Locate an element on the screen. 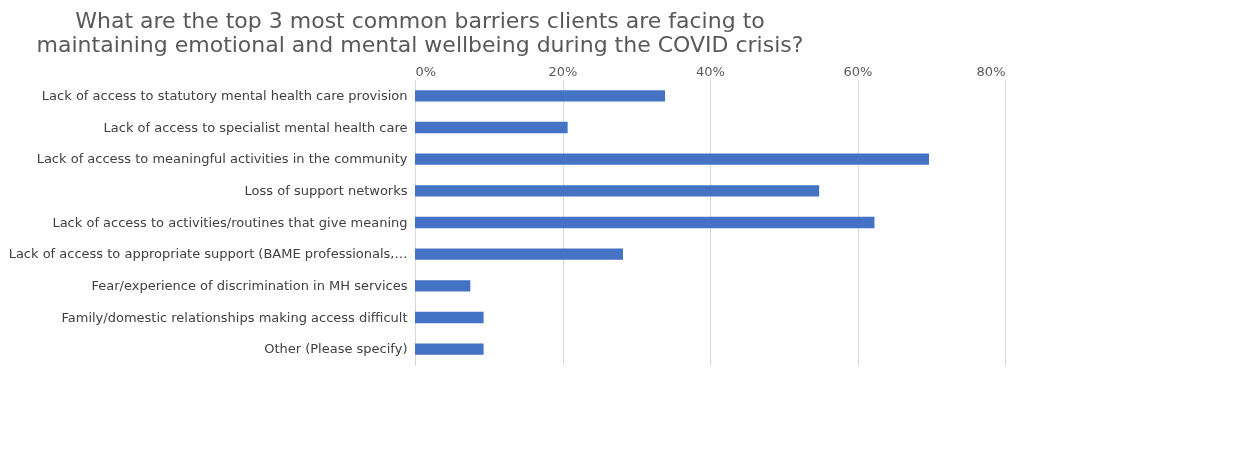 The image size is (1250, 458). y-tick-label: Other (Please specify) is located at coordinates (336, 349).